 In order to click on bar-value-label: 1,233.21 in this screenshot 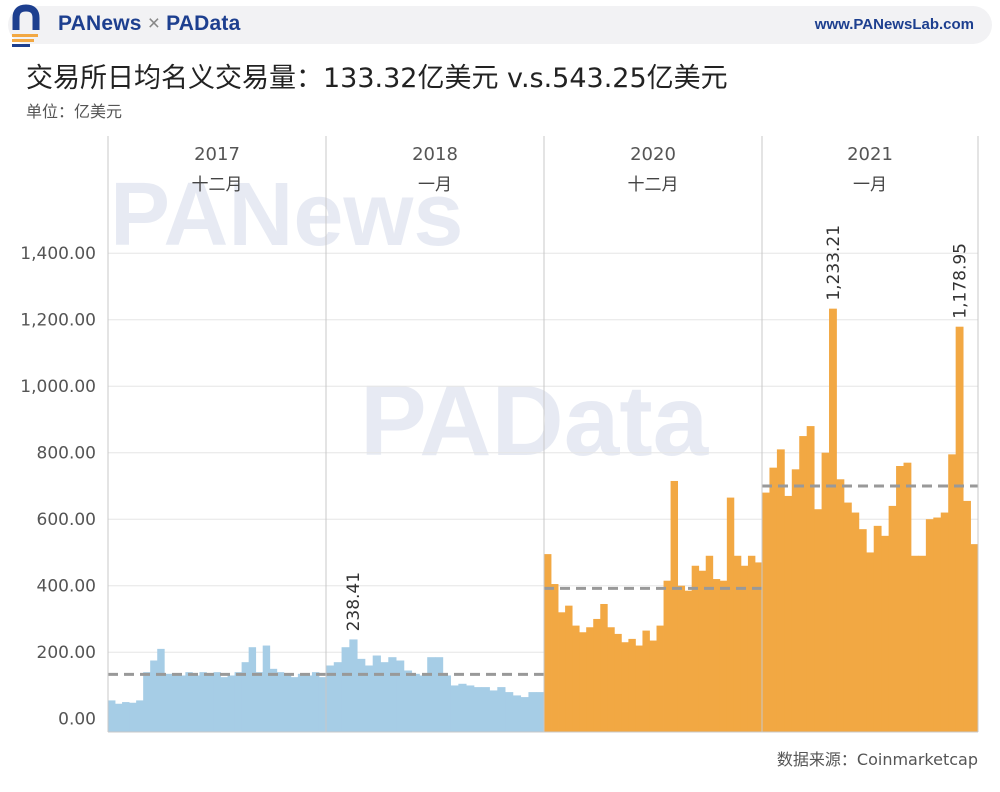, I will do `click(834, 263)`.